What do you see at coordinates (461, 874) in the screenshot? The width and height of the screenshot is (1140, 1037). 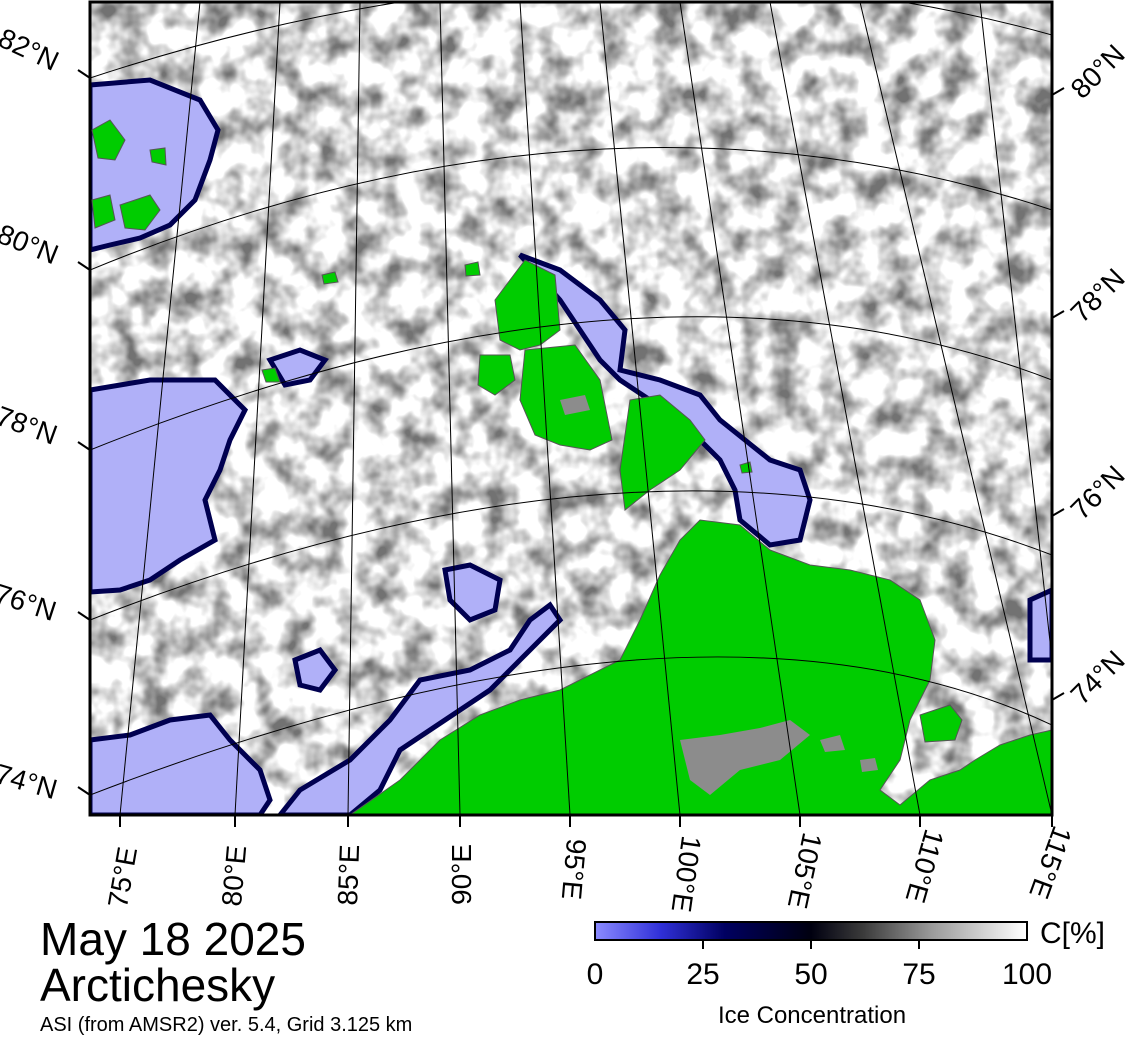 I see `lon-label-90e: 90°E` at bounding box center [461, 874].